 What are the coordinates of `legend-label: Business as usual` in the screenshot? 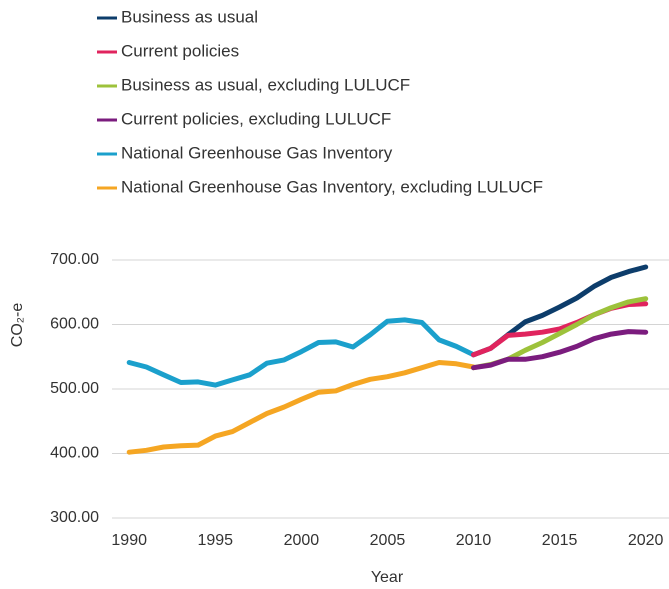 It's located at (189, 16).